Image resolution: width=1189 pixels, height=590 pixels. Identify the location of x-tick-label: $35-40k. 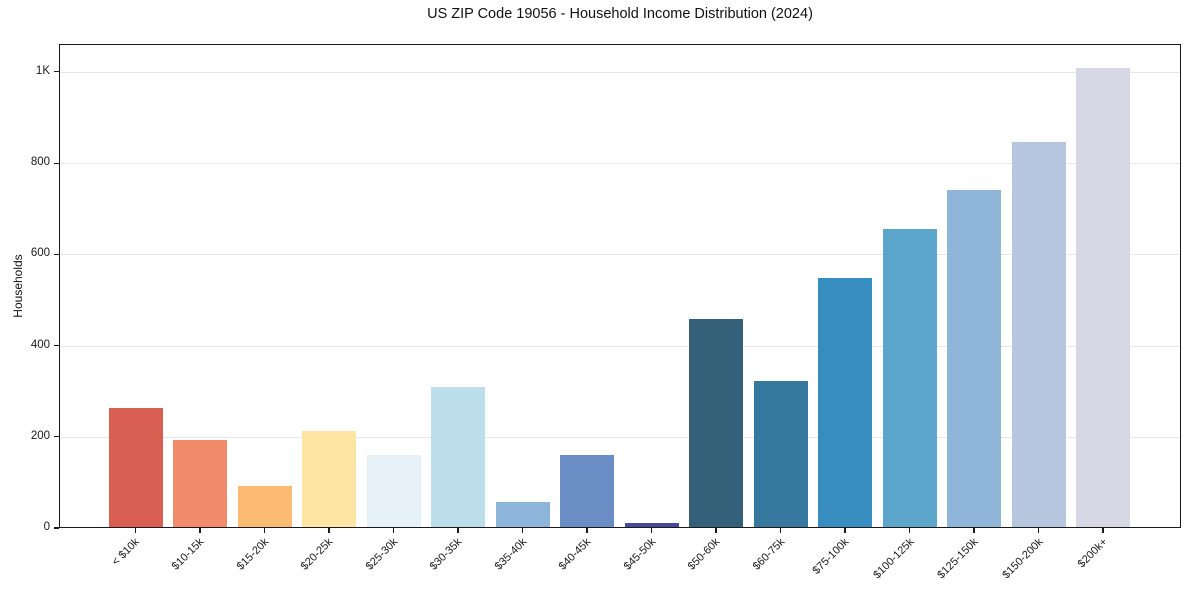
(510, 554).